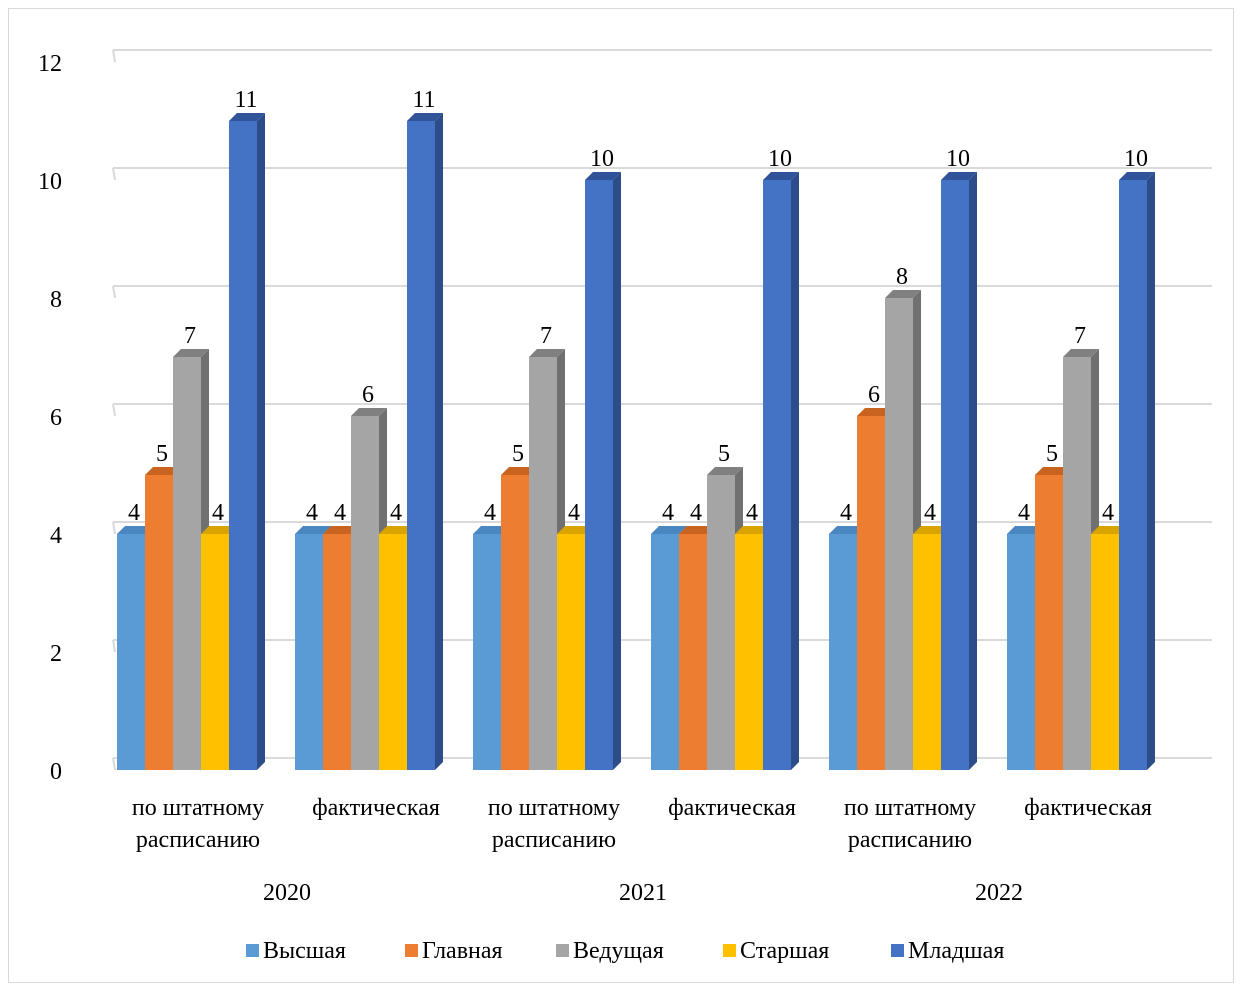 Image resolution: width=1245 pixels, height=985 pixels. What do you see at coordinates (956, 951) in the screenshot?
I see `legend-label: Младшая` at bounding box center [956, 951].